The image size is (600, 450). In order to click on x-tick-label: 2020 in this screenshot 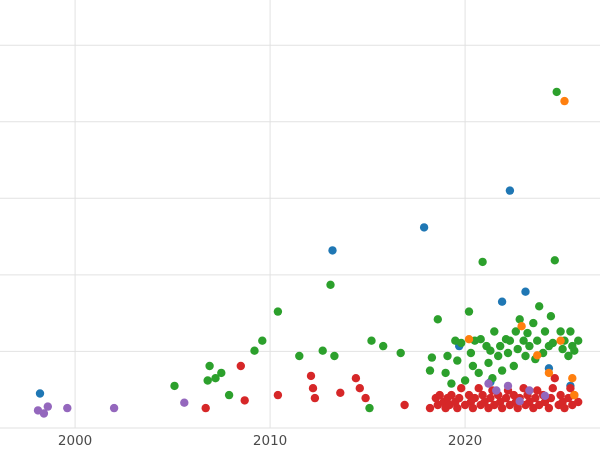, I will do `click(465, 441)`.